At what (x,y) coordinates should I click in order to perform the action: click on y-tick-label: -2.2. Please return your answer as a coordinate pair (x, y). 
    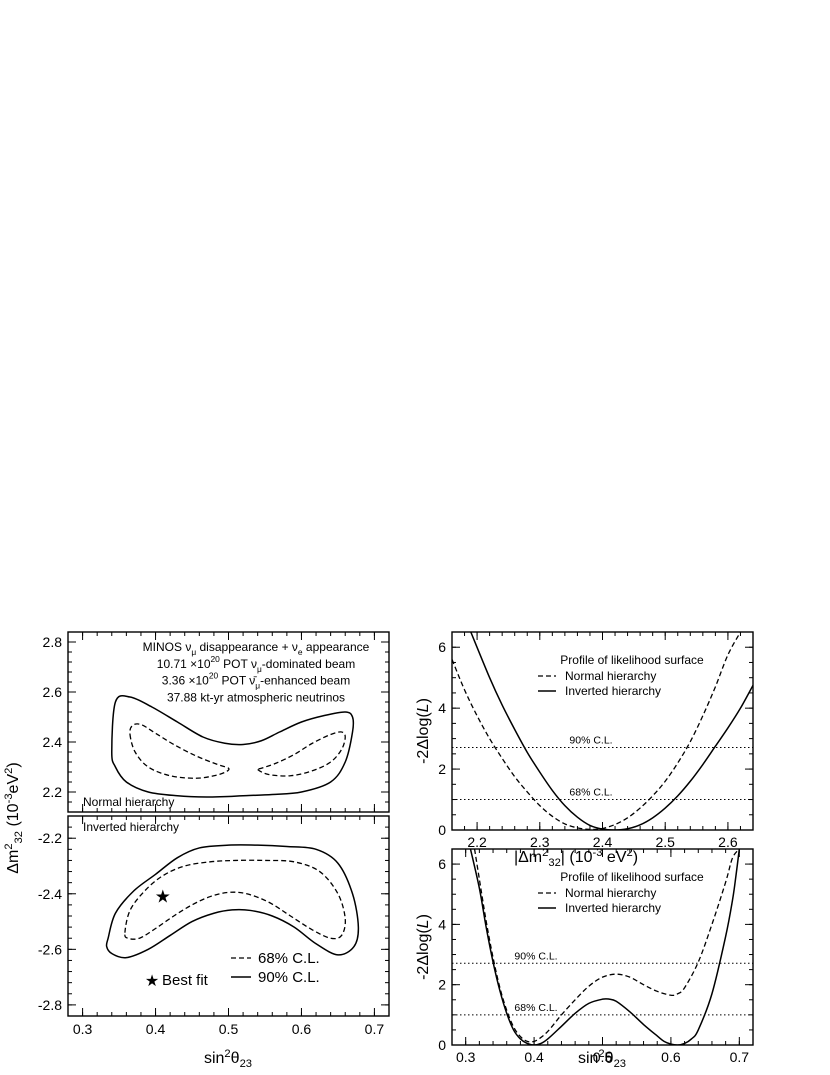
    Looking at the image, I should click on (50, 838).